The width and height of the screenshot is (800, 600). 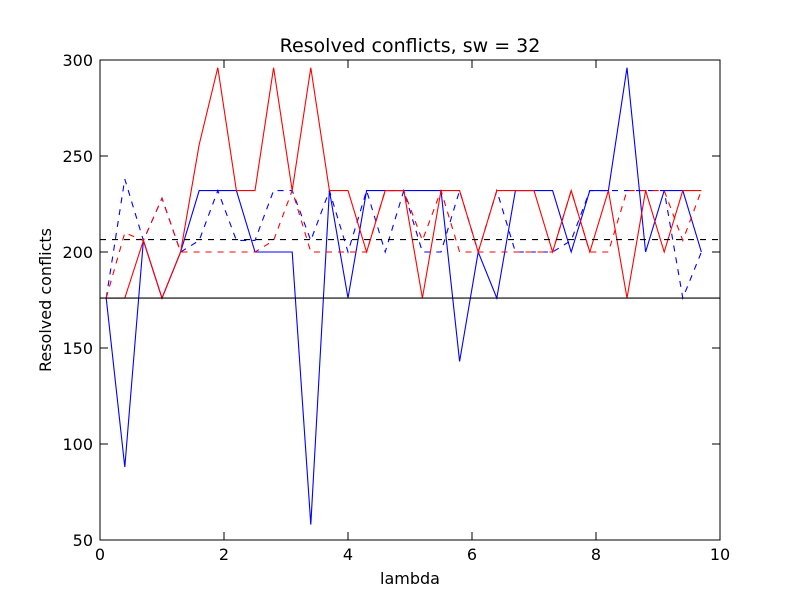 I want to click on y-axis-label: Resolved conflicts, so click(x=45, y=300).